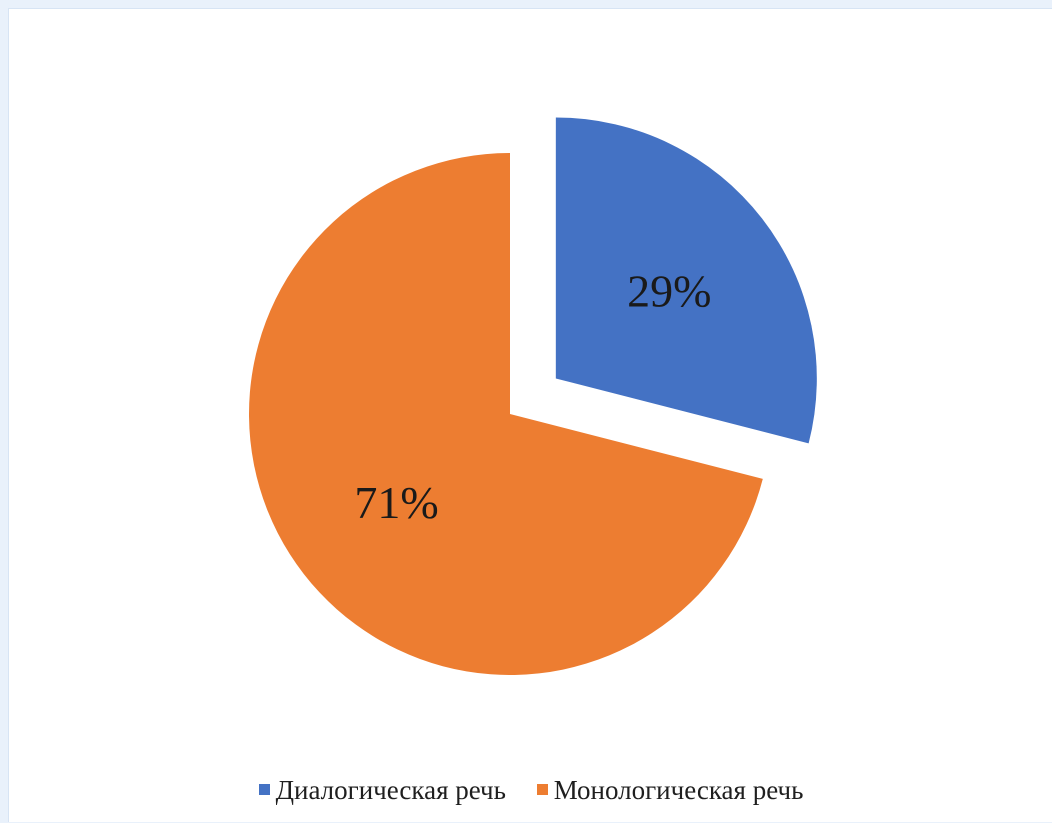 The width and height of the screenshot is (1052, 823). I want to click on legend-label-dialogic: Диалогическая речь, so click(390, 790).